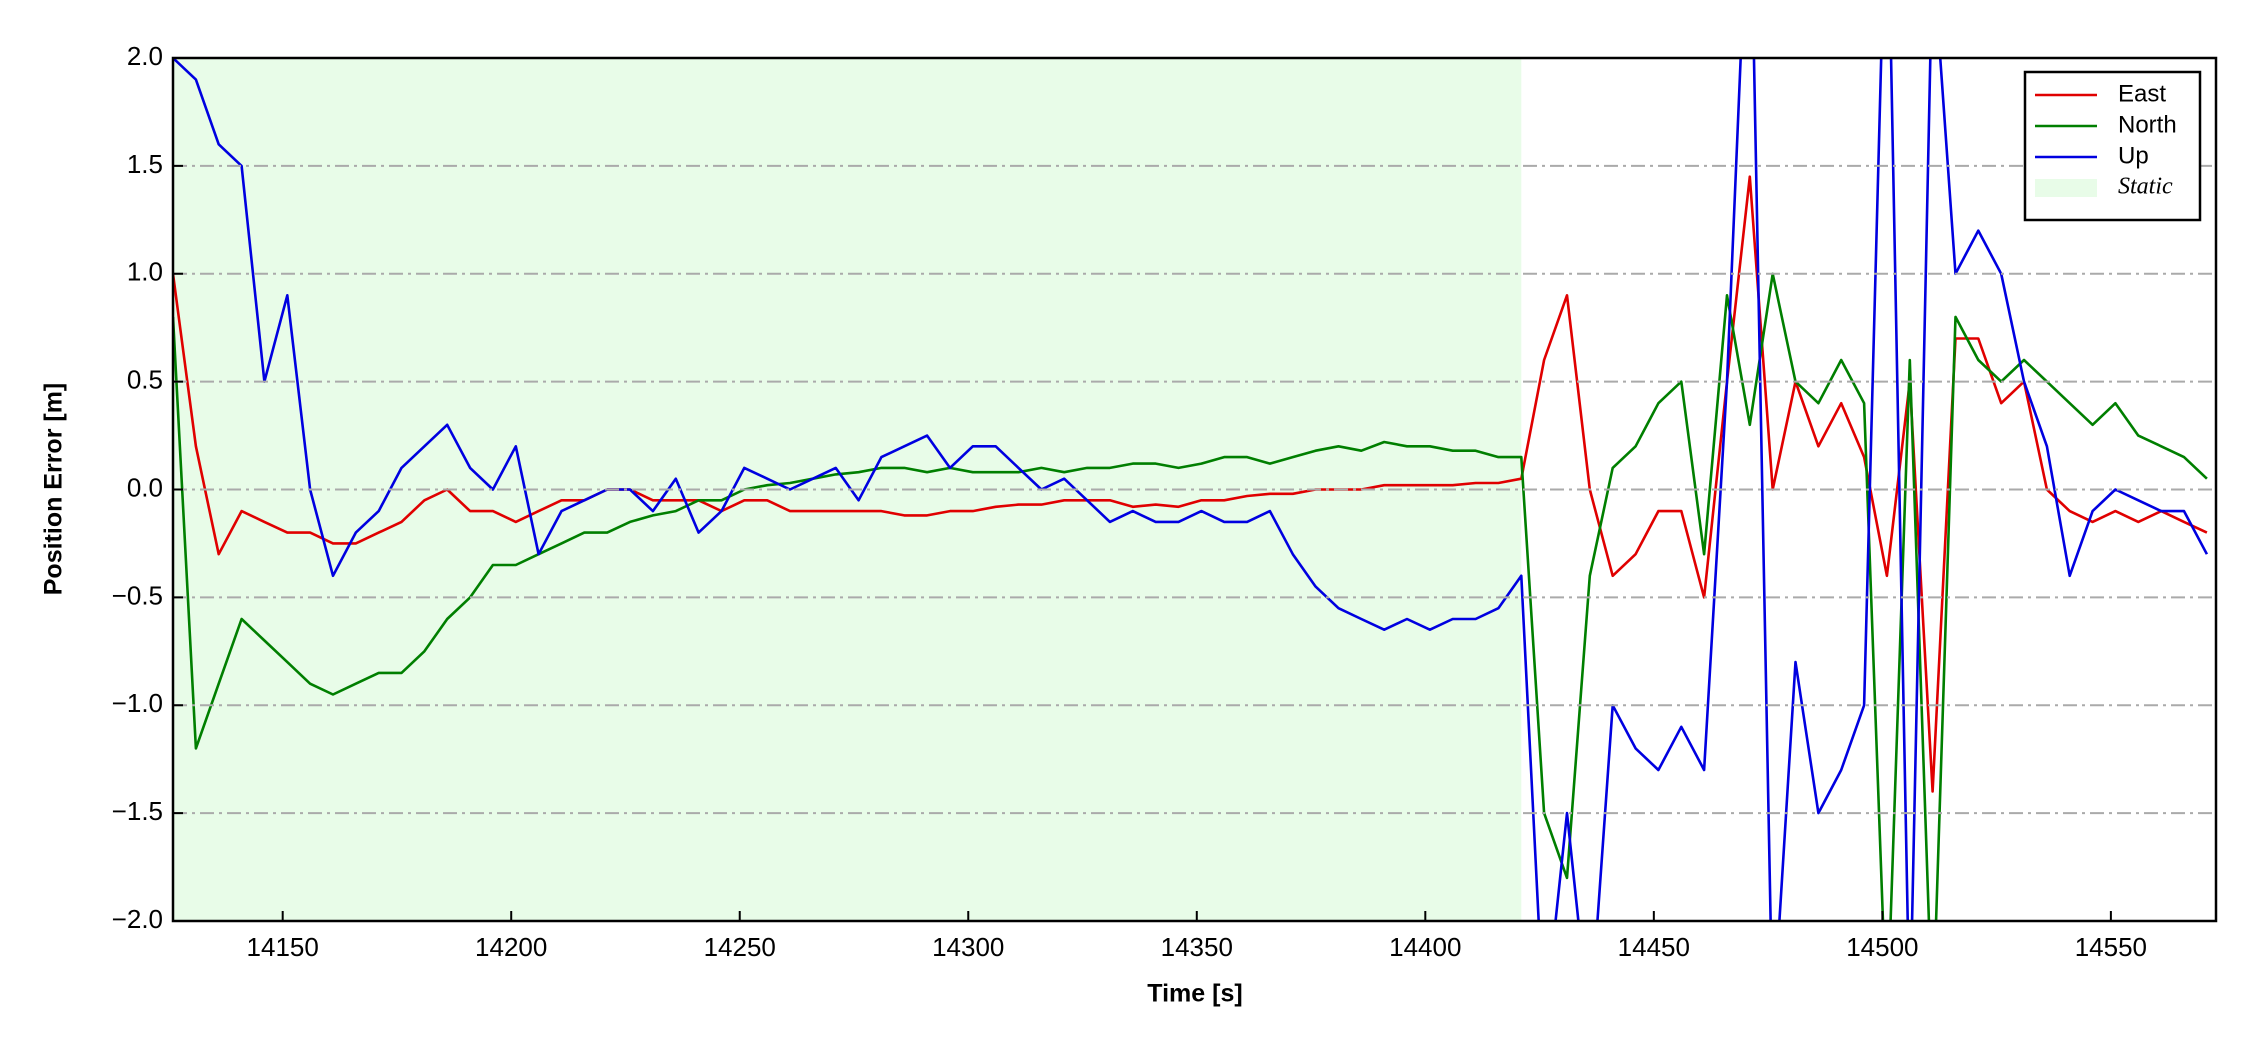 This screenshot has width=2250, height=1050. What do you see at coordinates (145, 272) in the screenshot?
I see `y-tick-label: 1.0` at bounding box center [145, 272].